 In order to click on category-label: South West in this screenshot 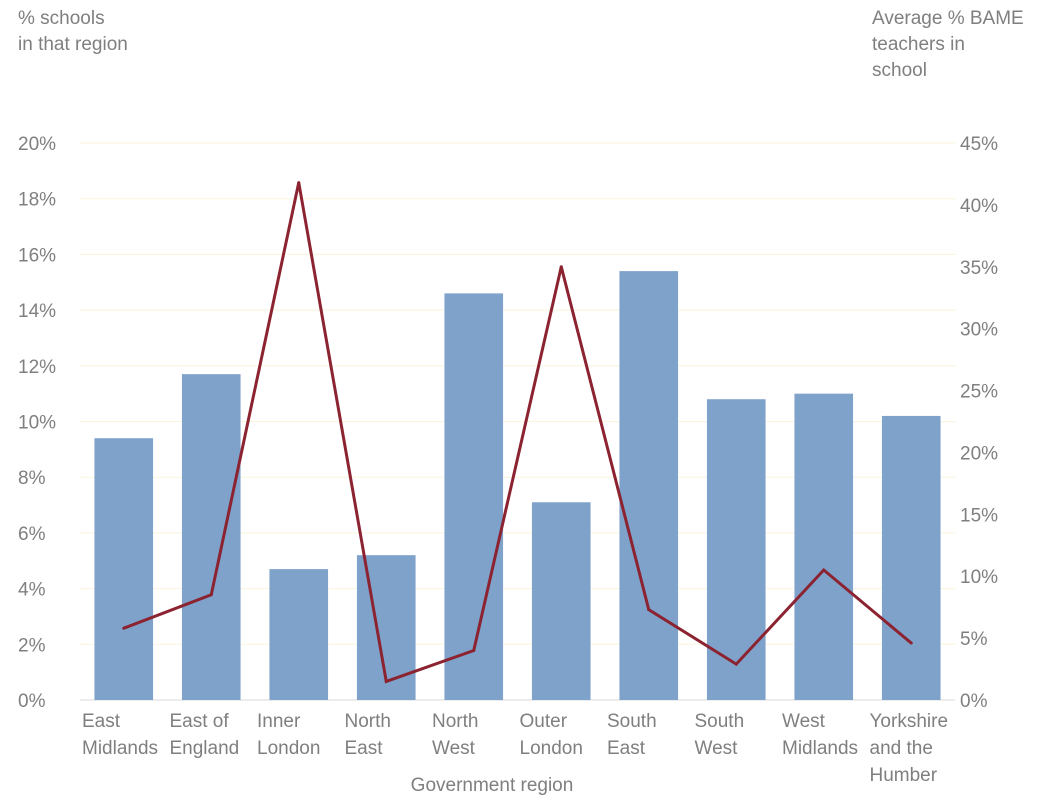, I will do `click(720, 735)`.